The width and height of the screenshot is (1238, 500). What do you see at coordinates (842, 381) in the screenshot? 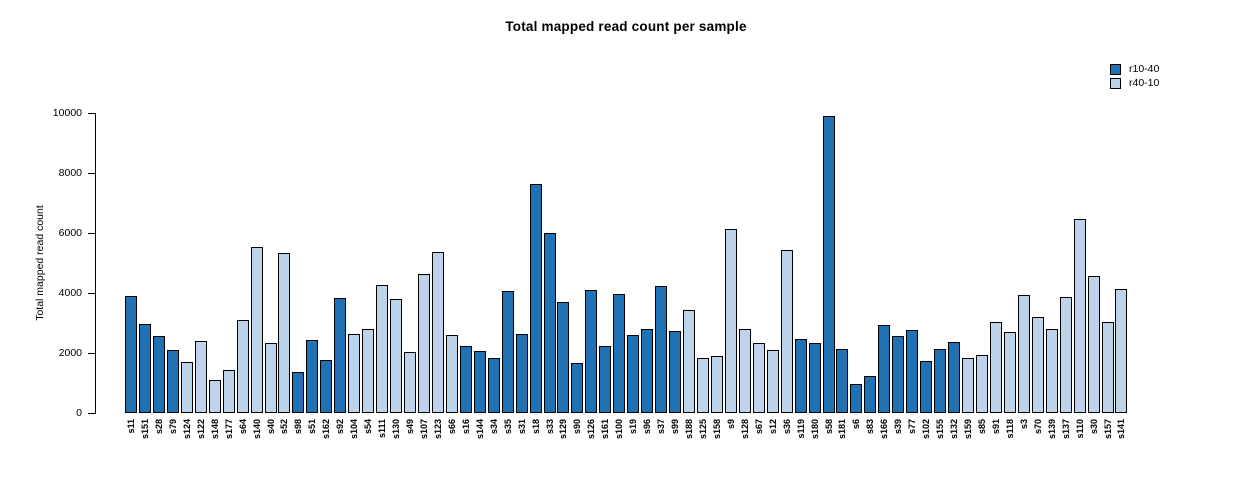
I see `bar-s181` at bounding box center [842, 381].